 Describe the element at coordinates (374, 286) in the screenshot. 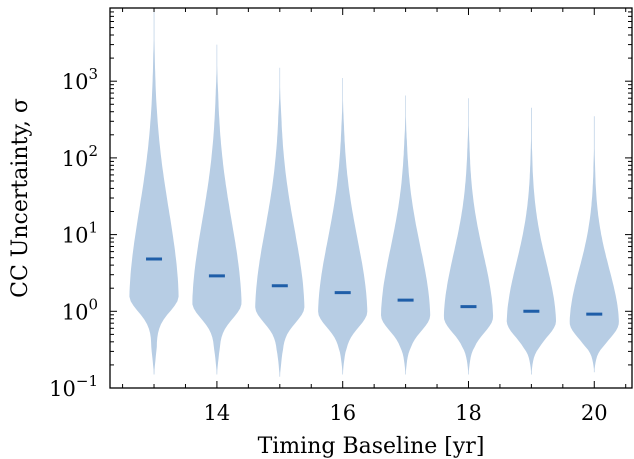

I see `median-group` at that location.